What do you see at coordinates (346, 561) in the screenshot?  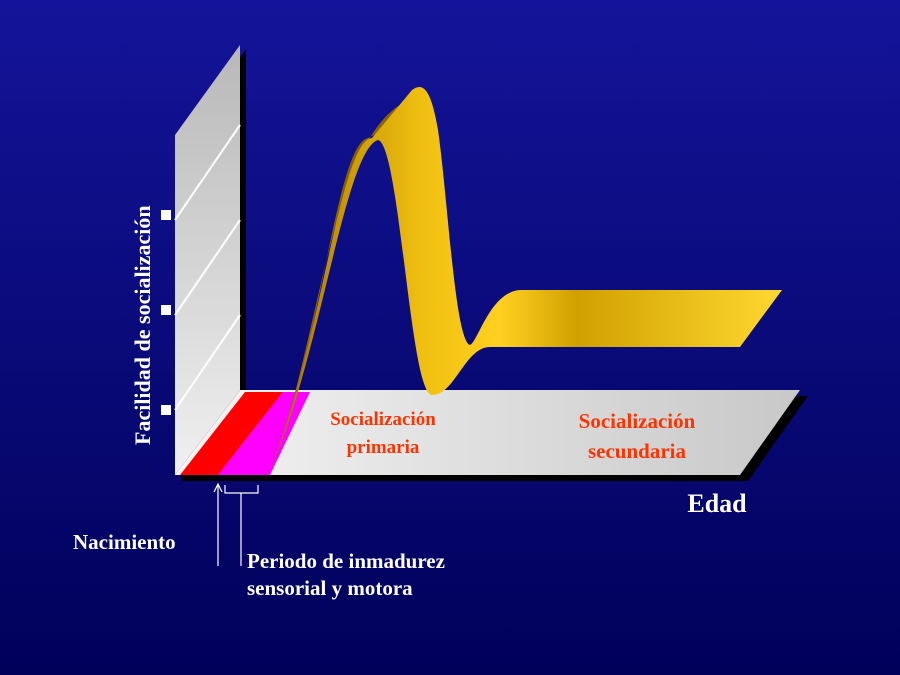 I see `immaturity-label: Periodo de inmadurez` at bounding box center [346, 561].